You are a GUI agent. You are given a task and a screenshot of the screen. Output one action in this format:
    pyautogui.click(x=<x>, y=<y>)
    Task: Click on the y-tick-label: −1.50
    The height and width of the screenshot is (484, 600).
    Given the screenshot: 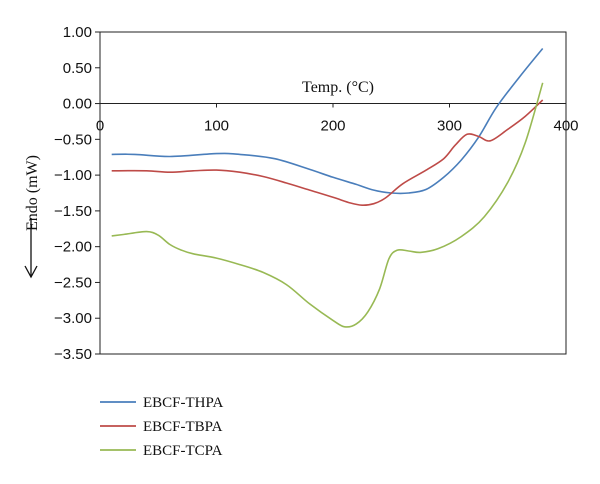 What is the action you would take?
    pyautogui.click(x=73, y=211)
    